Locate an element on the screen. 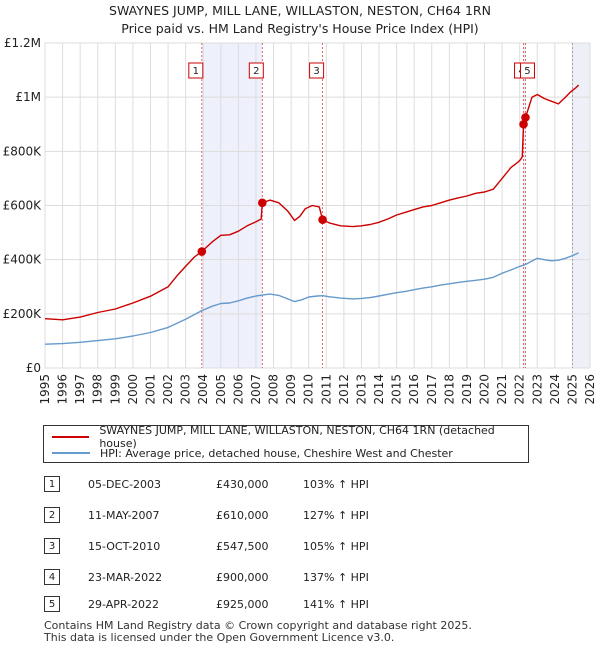 The image size is (600, 650). sale-date: 05-DEC-2003 is located at coordinates (125, 484).